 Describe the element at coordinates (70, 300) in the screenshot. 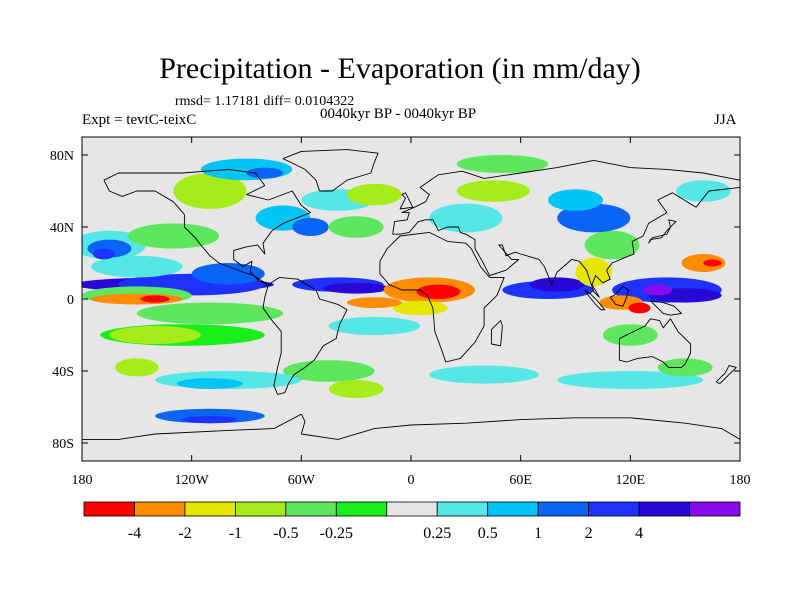

I see `lat-tick-label: 0` at that location.